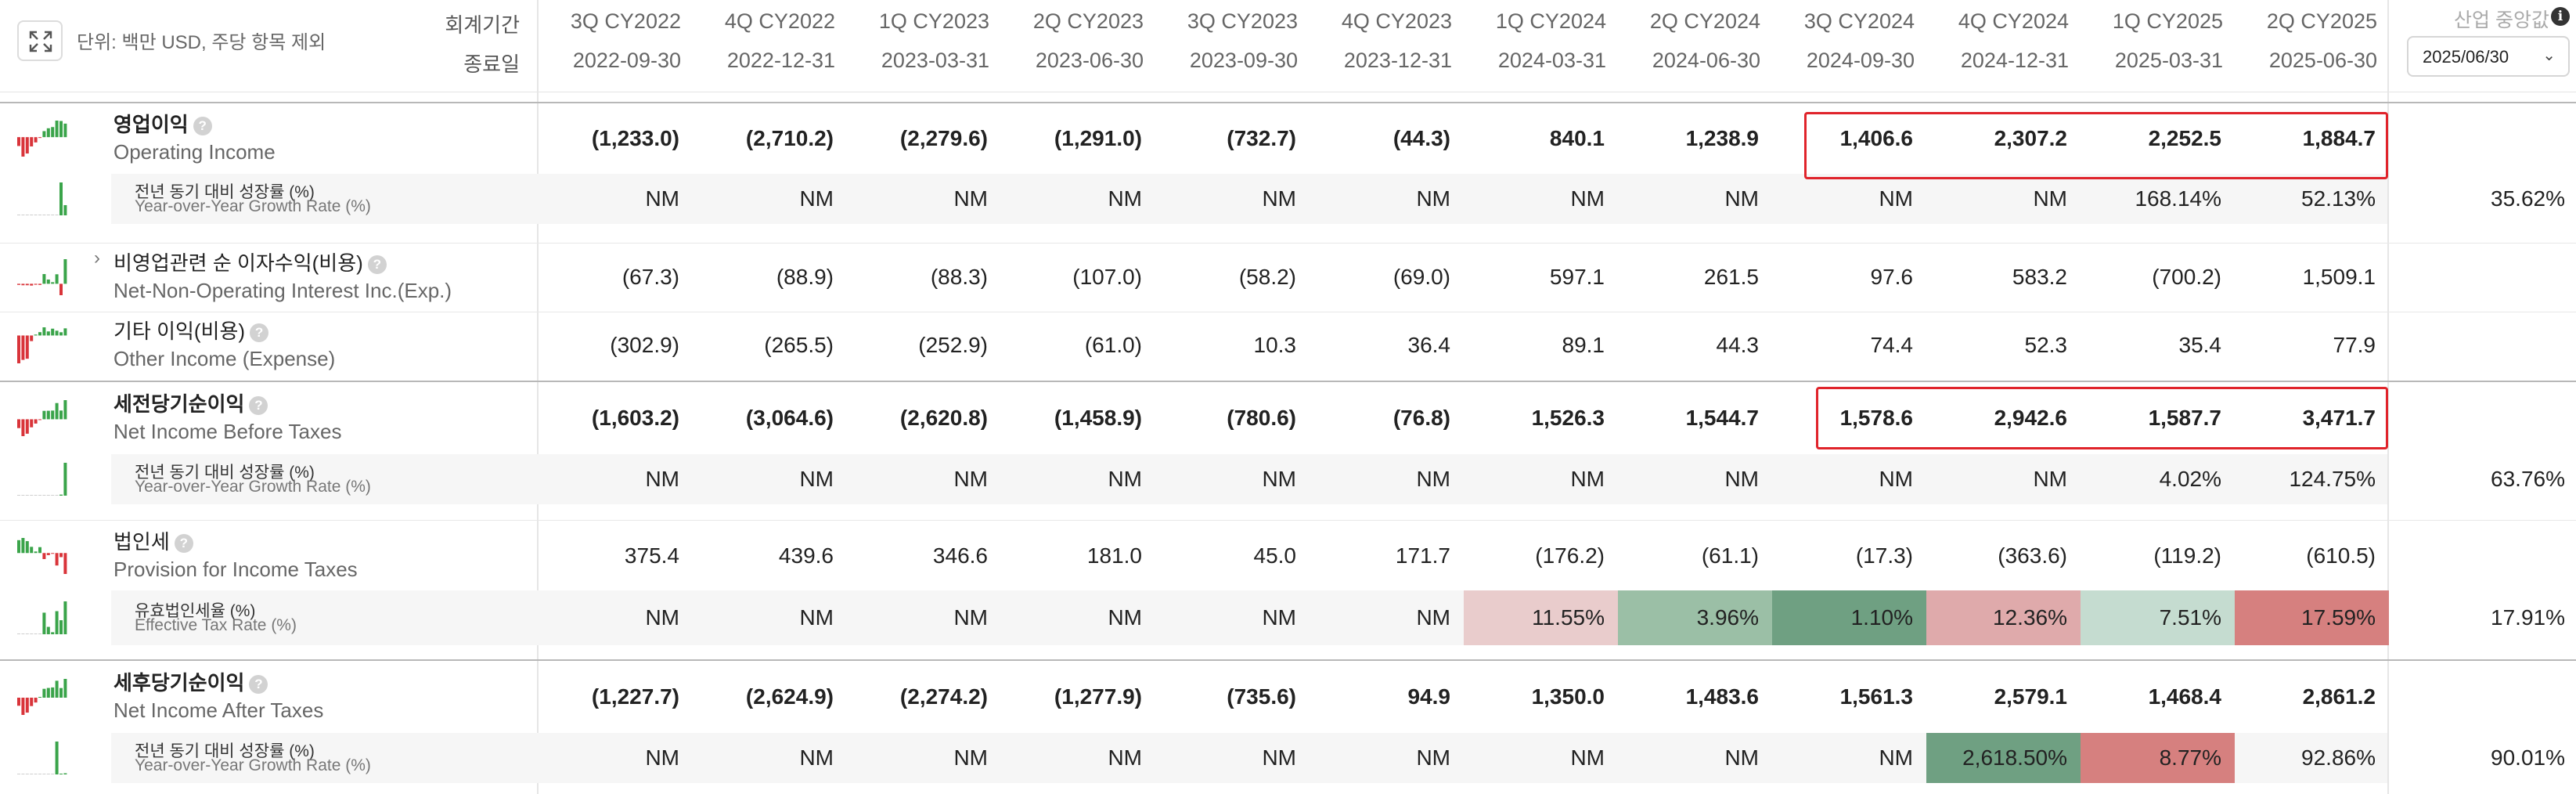 The height and width of the screenshot is (794, 2576). What do you see at coordinates (1568, 696) in the screenshot?
I see `value-cell: 1,350.0` at bounding box center [1568, 696].